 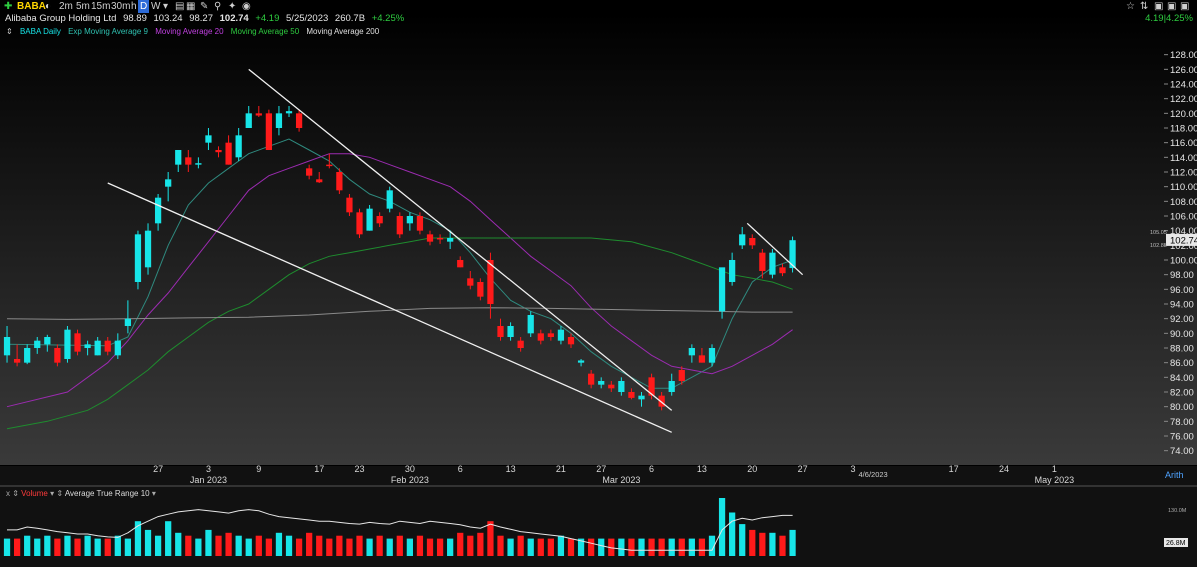 I want to click on current-price-label: 102.74, so click(x=1183, y=240).